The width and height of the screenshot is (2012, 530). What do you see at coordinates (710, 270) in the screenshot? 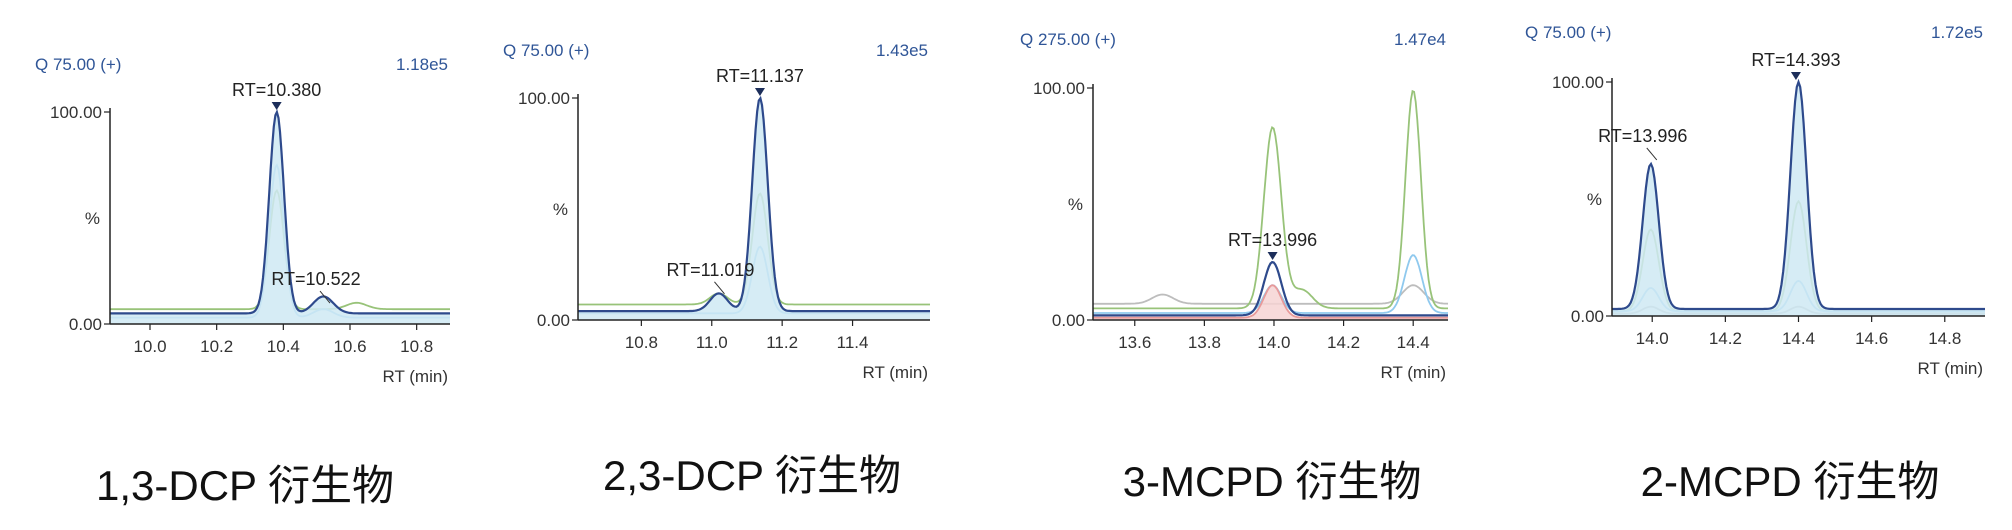
I see `peak-annotation: RT=11.019` at bounding box center [710, 270].